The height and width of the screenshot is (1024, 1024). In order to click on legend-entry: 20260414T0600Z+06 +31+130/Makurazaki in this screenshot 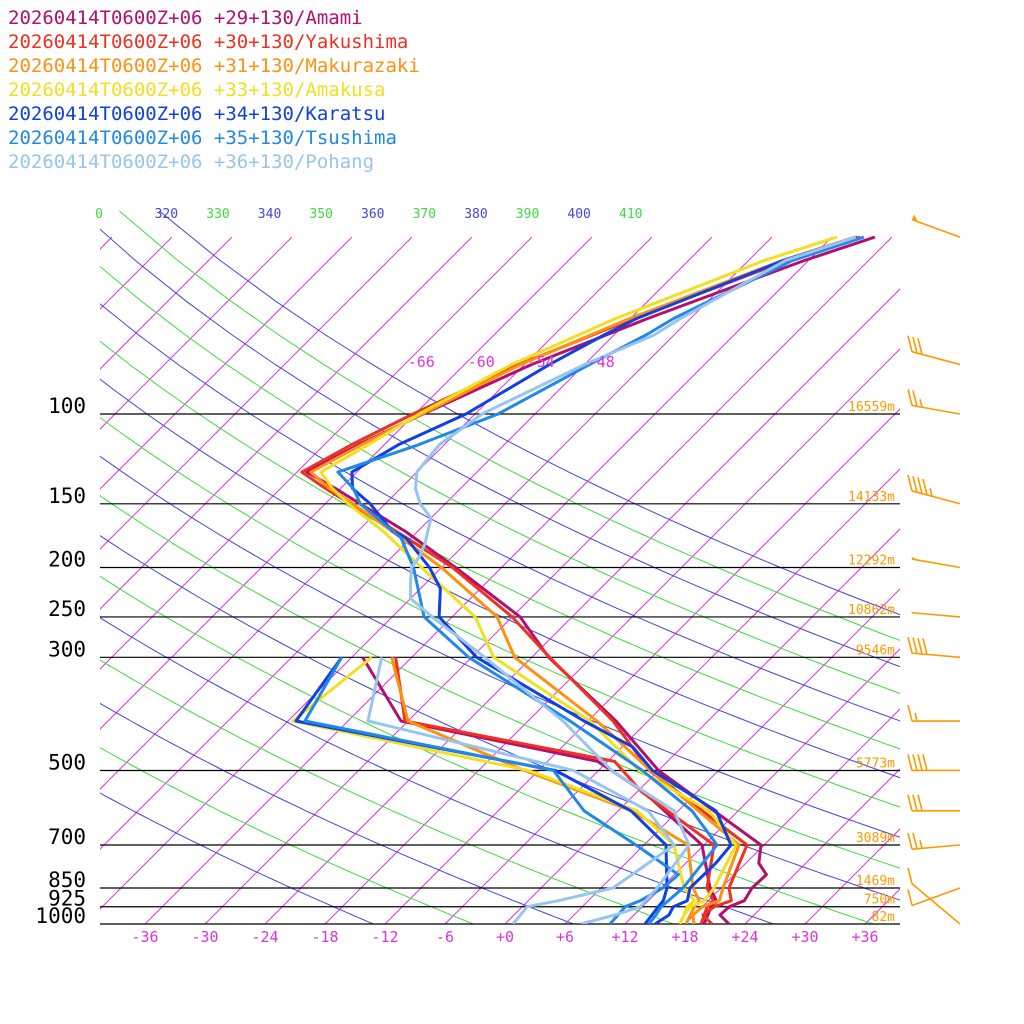, I will do `click(214, 66)`.